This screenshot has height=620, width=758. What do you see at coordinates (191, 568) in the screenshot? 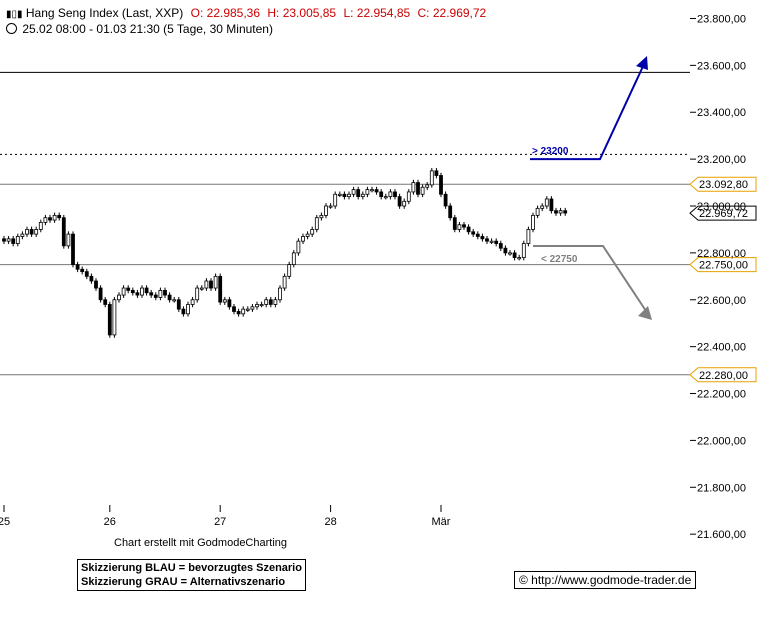
I see `legend-line-blue: Skizzierung BLAU = bevorzugtes Szenario` at bounding box center [191, 568].